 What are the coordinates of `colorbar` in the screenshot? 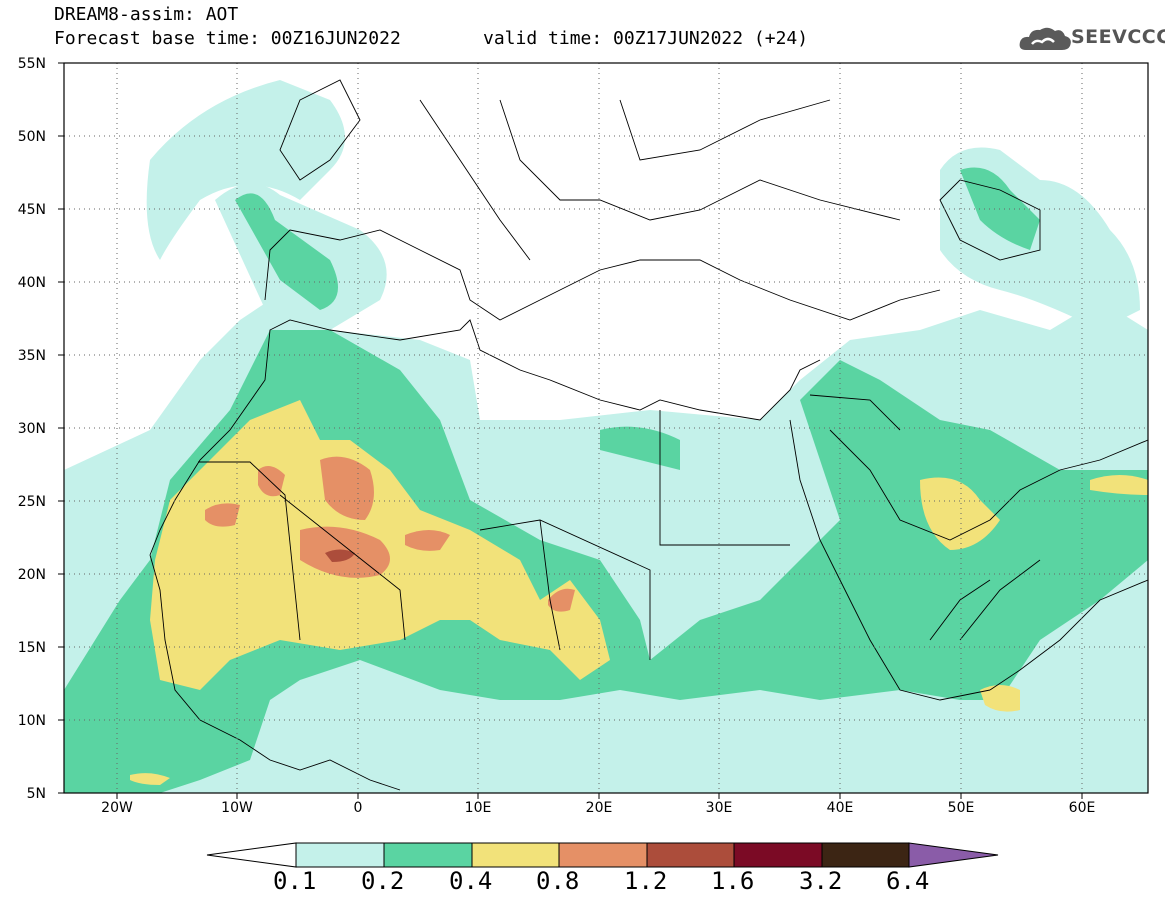 It's located at (602, 855).